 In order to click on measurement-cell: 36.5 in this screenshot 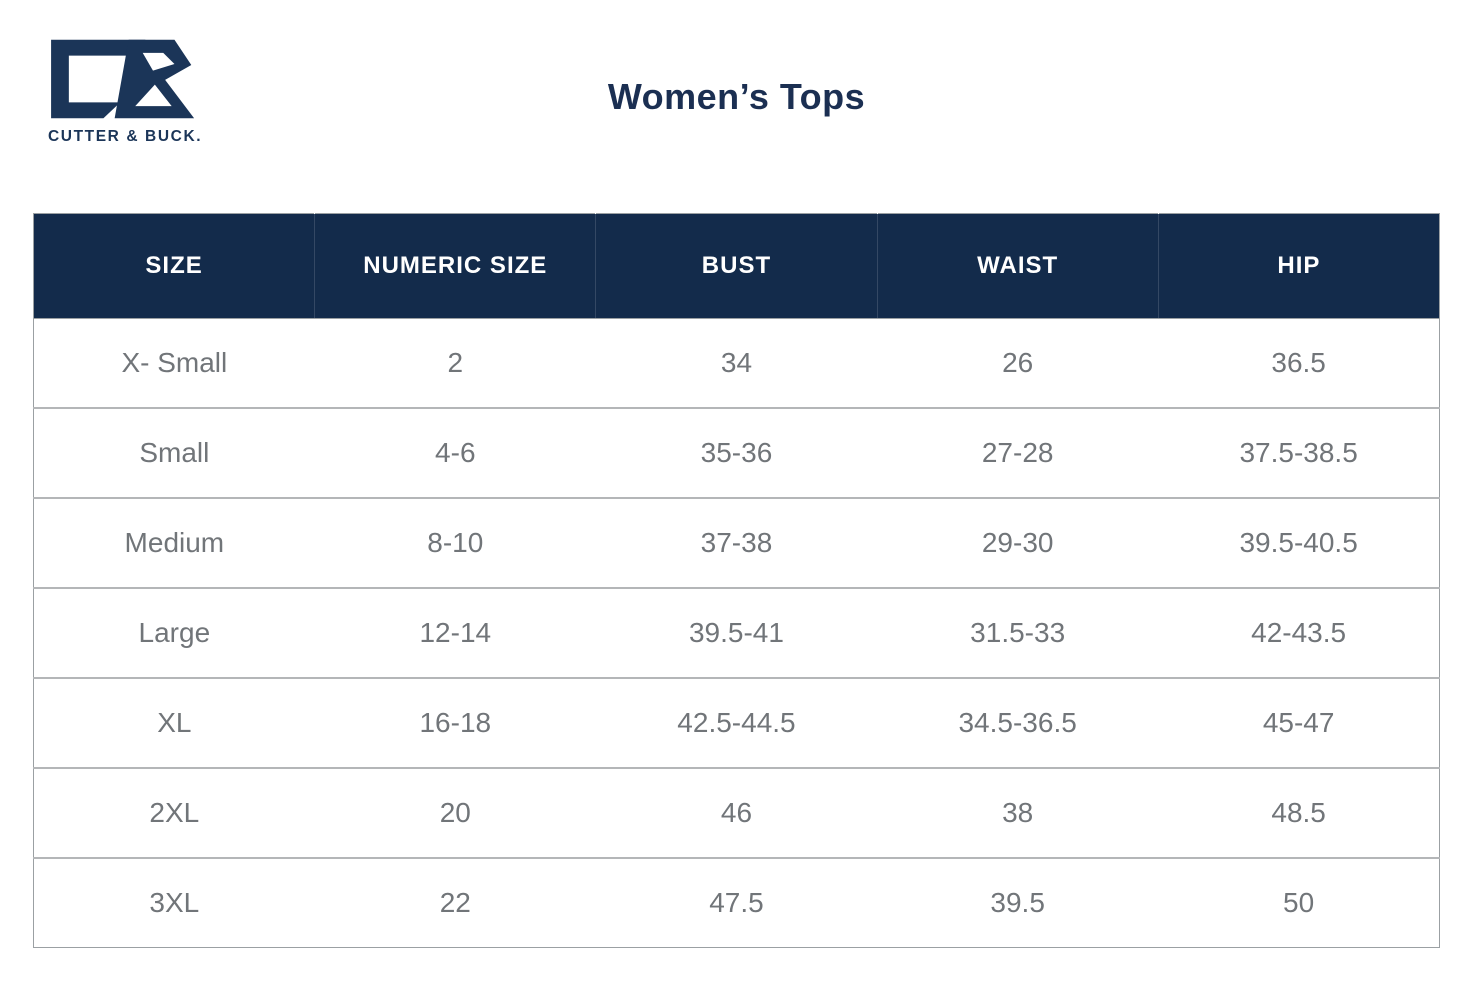, I will do `click(1299, 363)`.